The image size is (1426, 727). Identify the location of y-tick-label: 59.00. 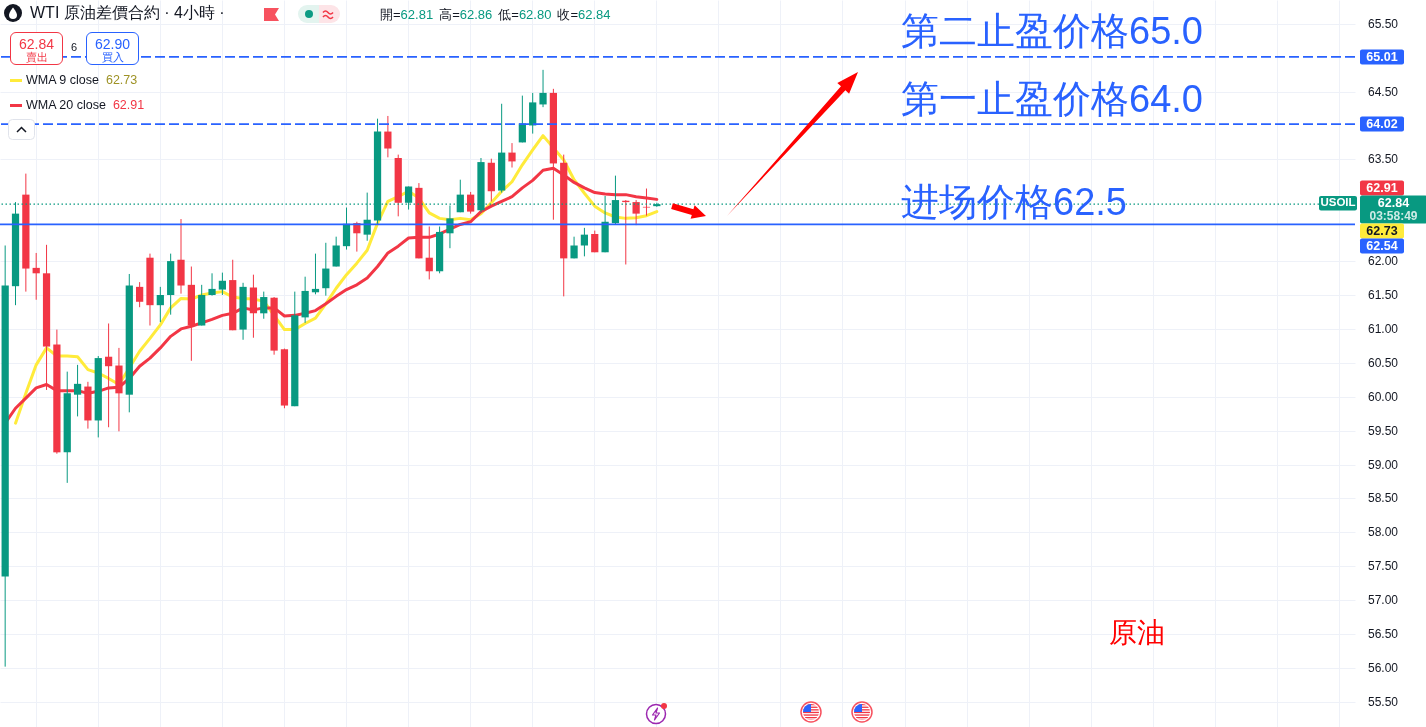
(1383, 464).